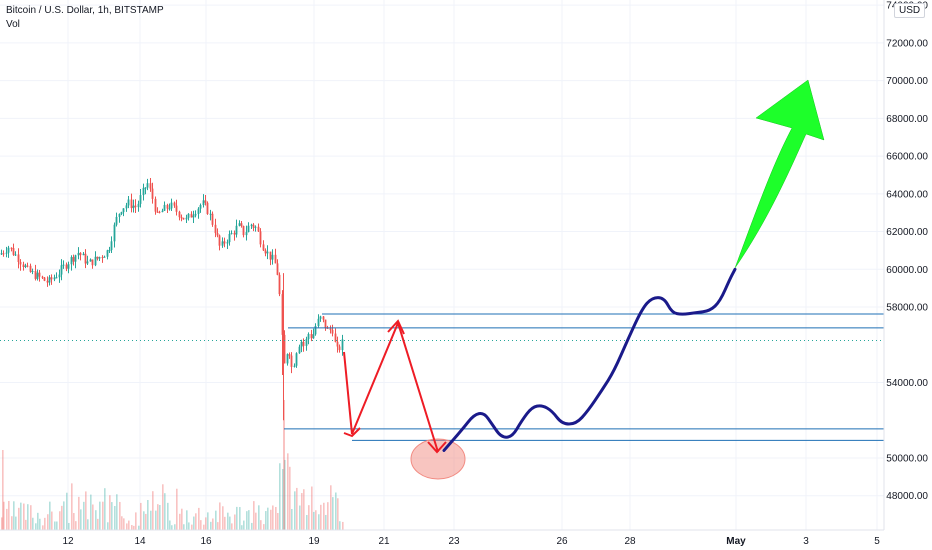  What do you see at coordinates (85, 18) in the screenshot?
I see `symbol-legend: Bitcoin / U.S. Dollar, 1h, BITSTAMP Vol` at bounding box center [85, 18].